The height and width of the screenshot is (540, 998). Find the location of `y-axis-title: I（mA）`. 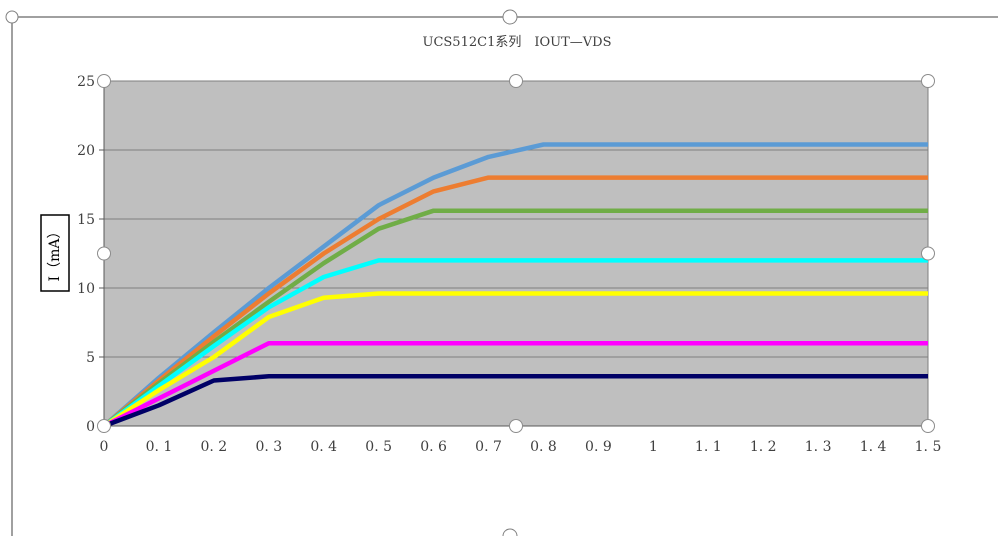

y-axis-title: I（mA） is located at coordinates (55, 253).